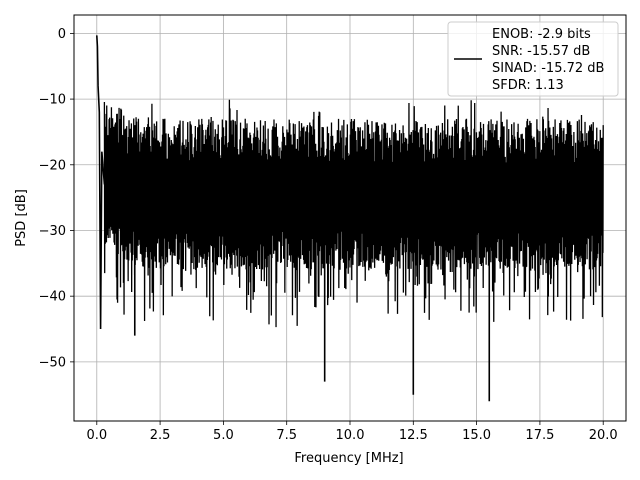  What do you see at coordinates (52, 362) in the screenshot?
I see `y-tick-label: −50` at bounding box center [52, 362].